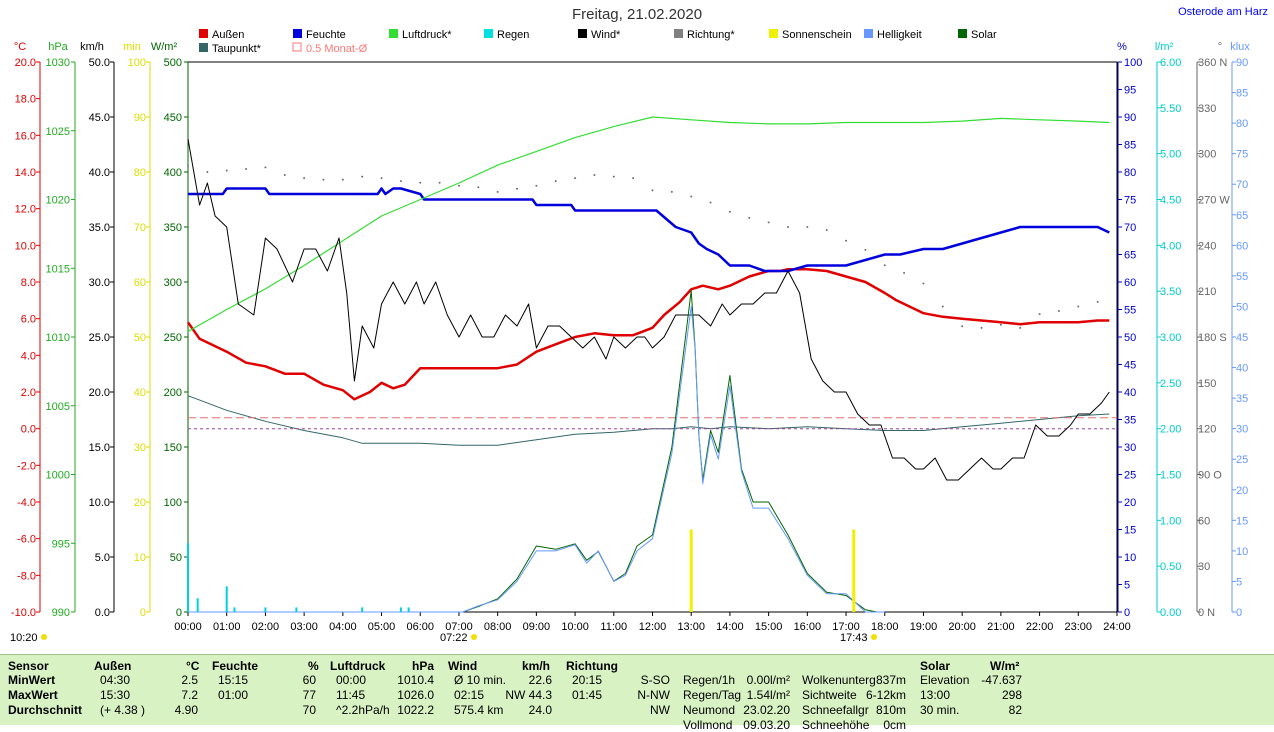 Image resolution: width=1274 pixels, height=732 pixels. Describe the element at coordinates (1122, 47) in the screenshot. I see `humidity-axis-unit: %` at that location.